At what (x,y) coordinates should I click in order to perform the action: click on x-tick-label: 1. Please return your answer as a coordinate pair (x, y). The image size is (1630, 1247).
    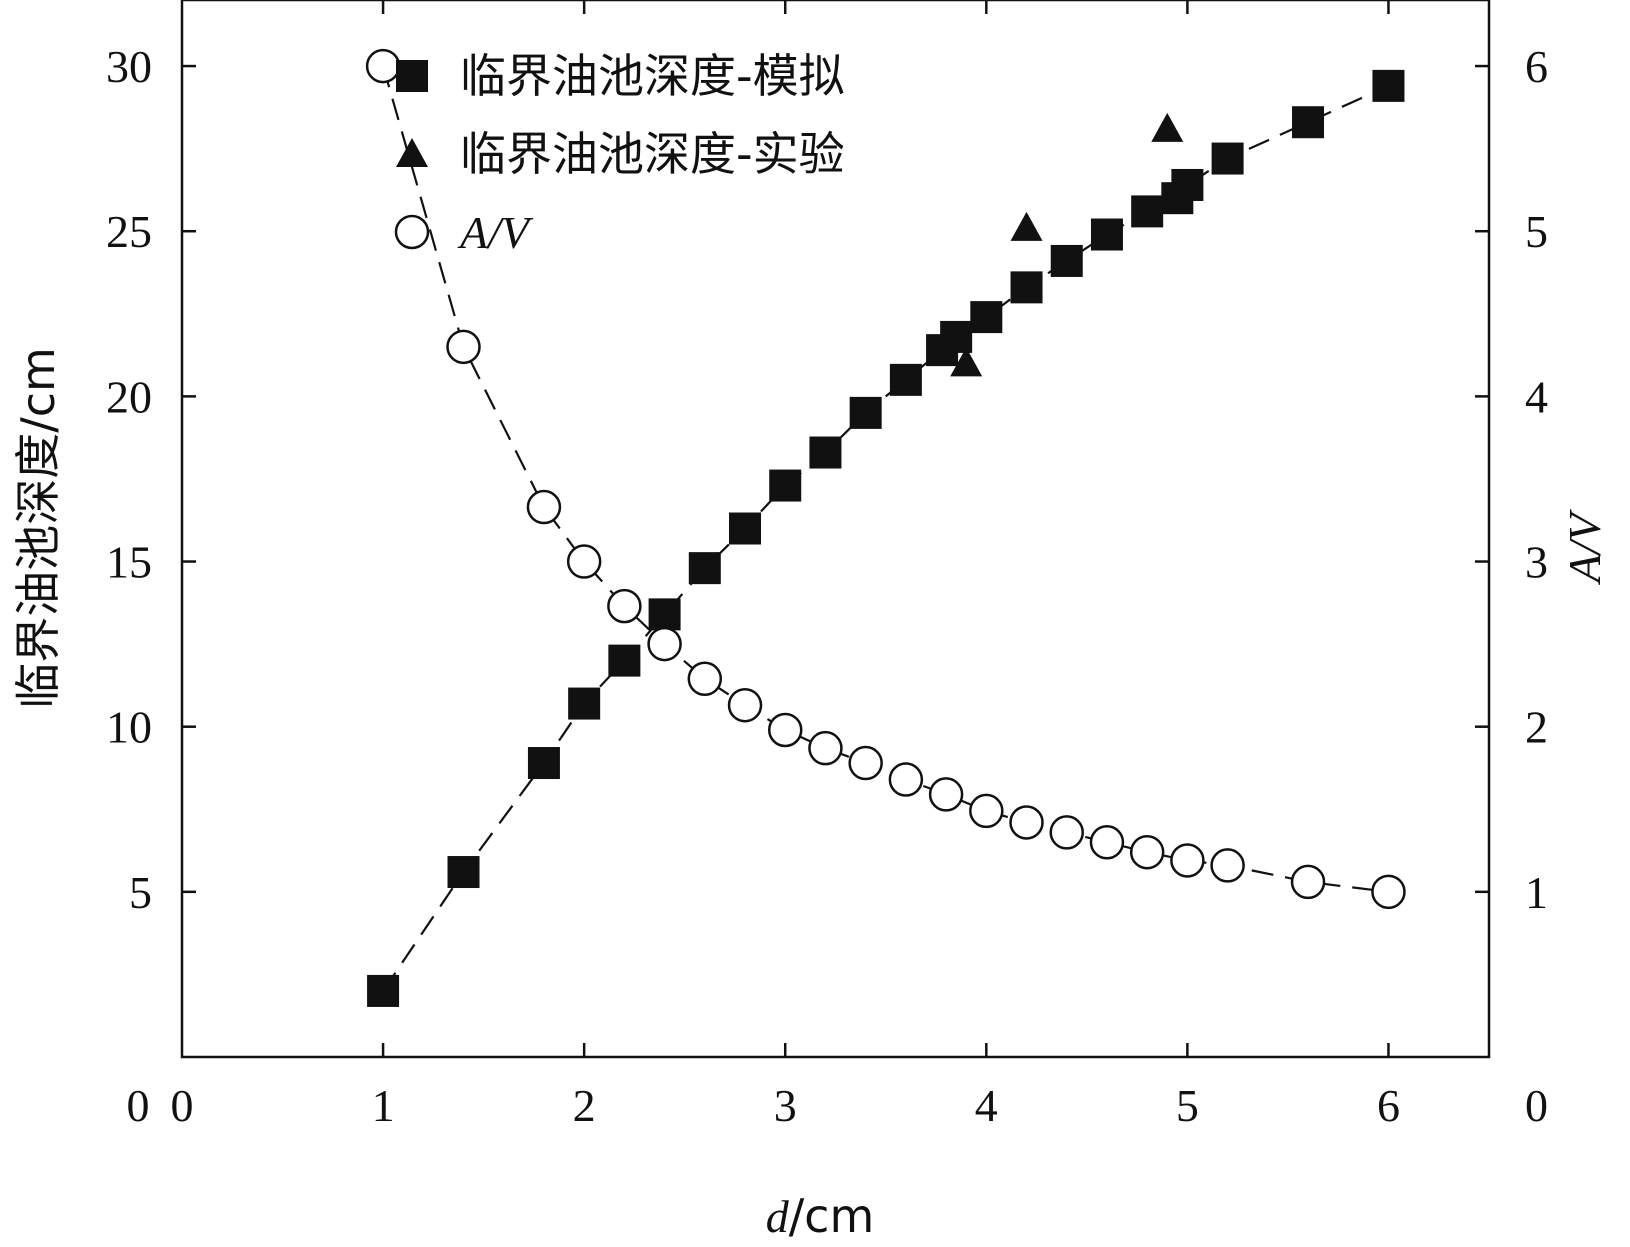
    Looking at the image, I should click on (383, 1105).